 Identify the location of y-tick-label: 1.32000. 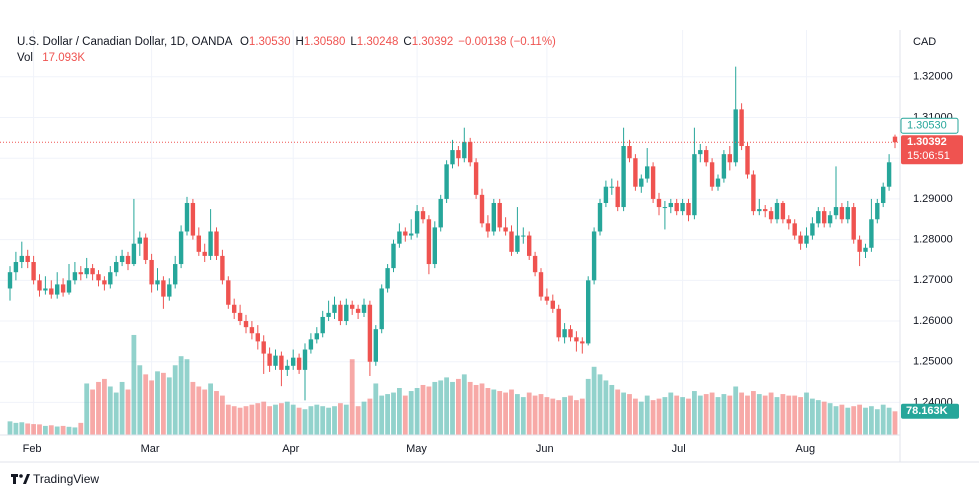
(933, 77).